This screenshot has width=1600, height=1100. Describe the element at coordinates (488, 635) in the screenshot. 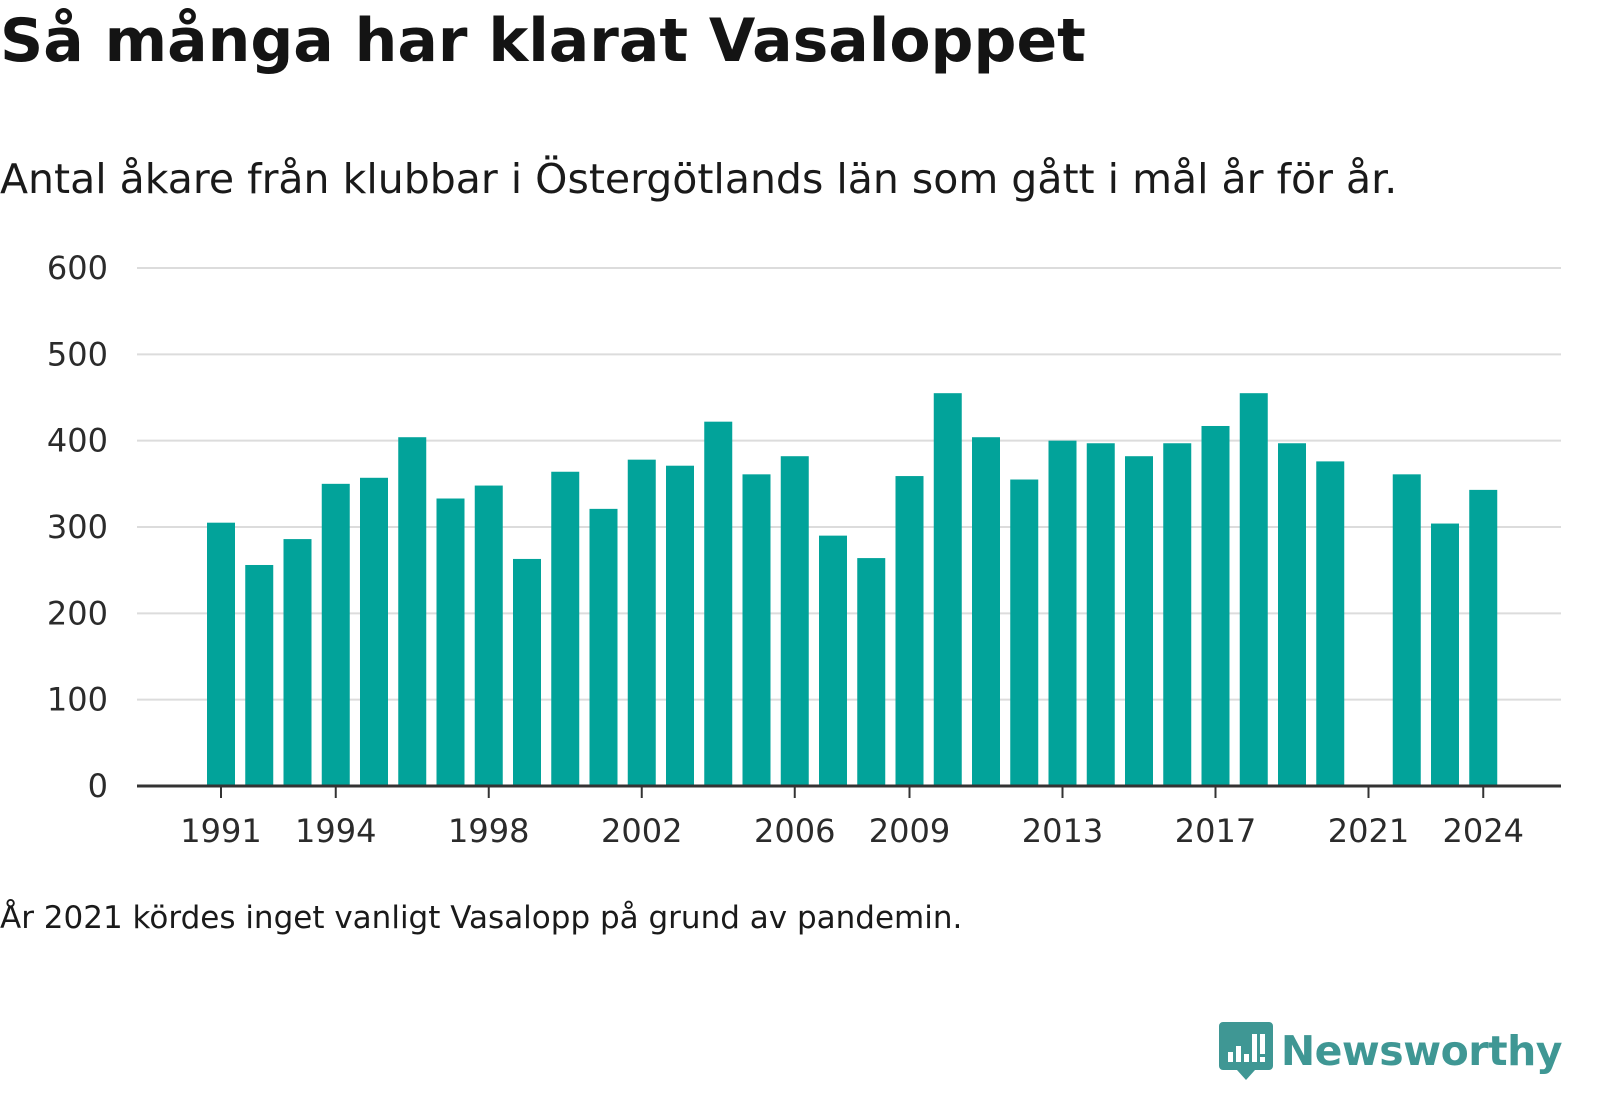

I see `bar-1998` at that location.